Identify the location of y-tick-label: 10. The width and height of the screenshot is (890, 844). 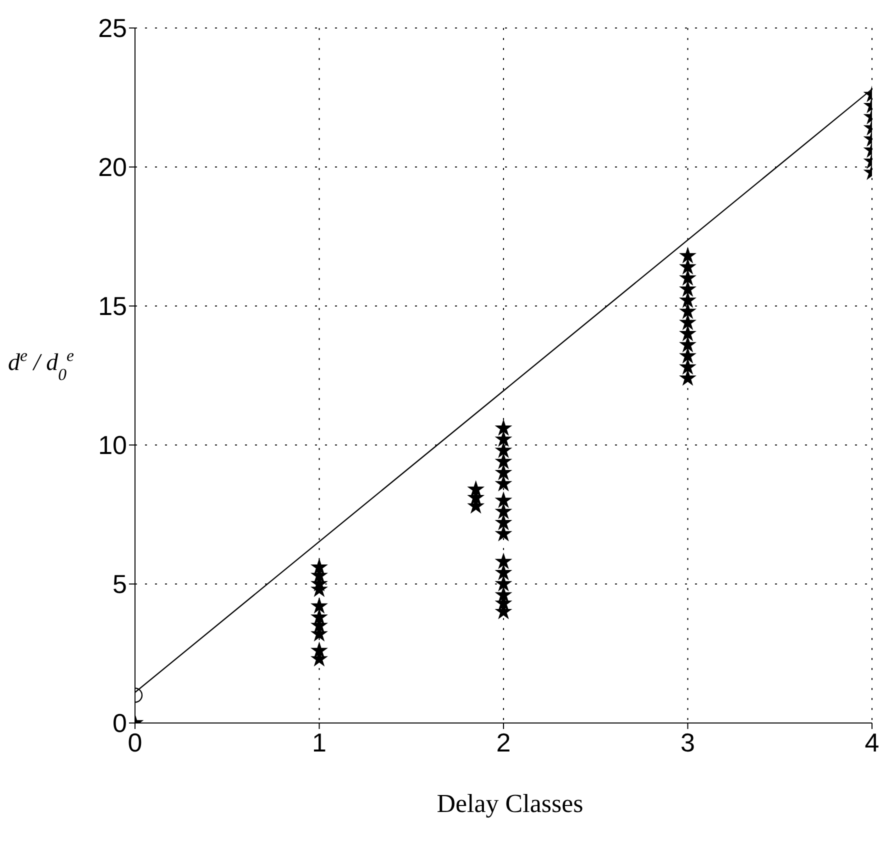
(112, 445).